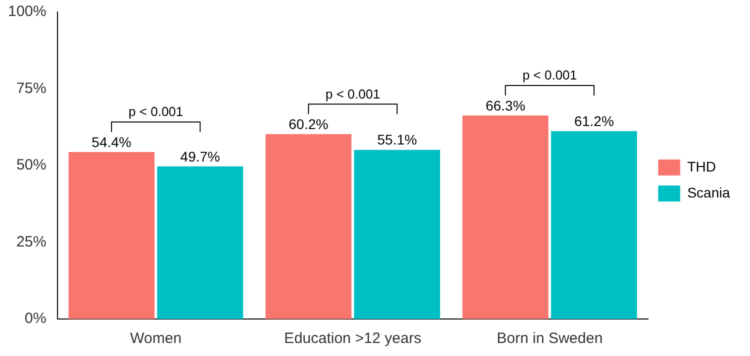  I want to click on y-tick-label: 75%, so click(31, 88).